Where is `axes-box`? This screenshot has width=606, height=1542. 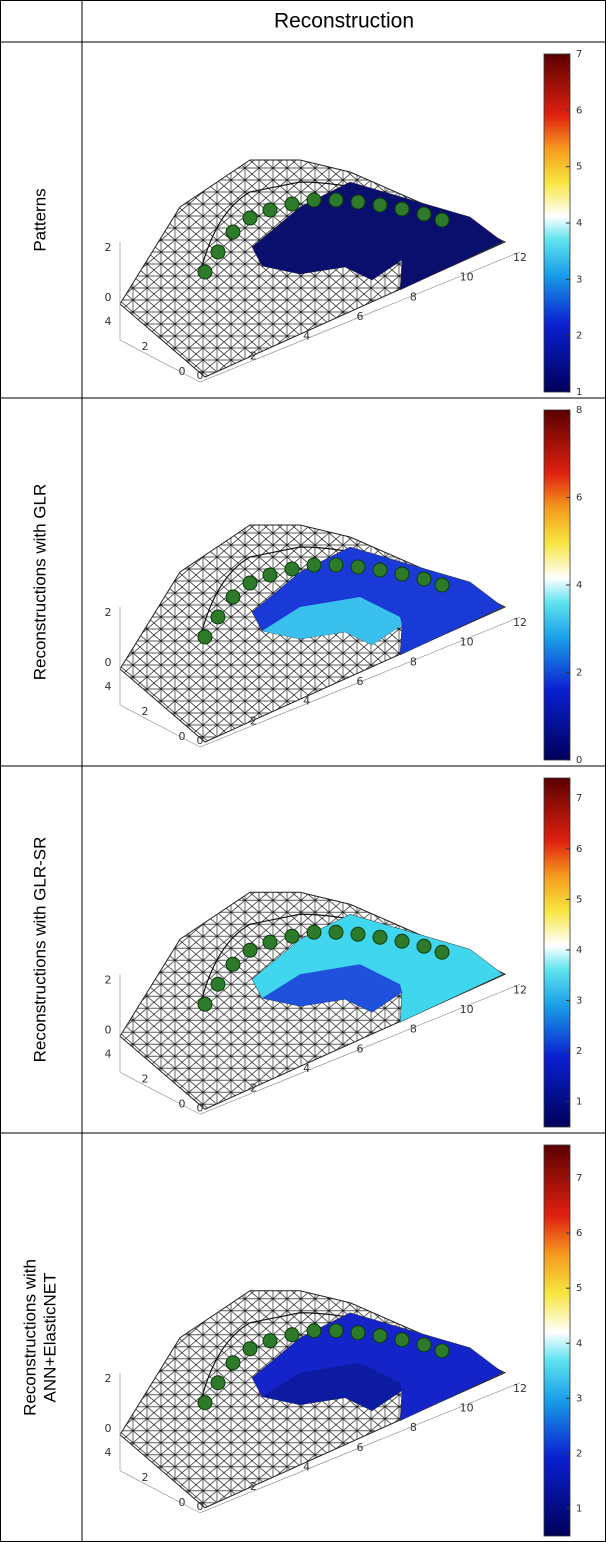
axes-box is located at coordinates (320, 1443).